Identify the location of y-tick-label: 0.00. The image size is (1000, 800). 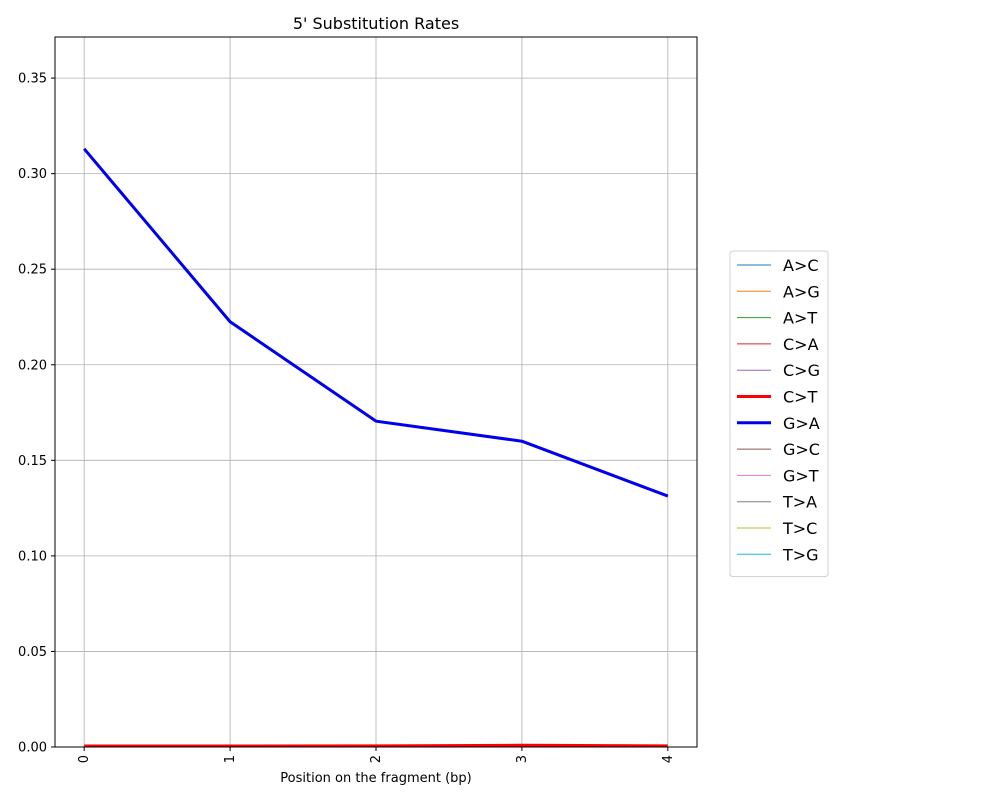
(32, 748).